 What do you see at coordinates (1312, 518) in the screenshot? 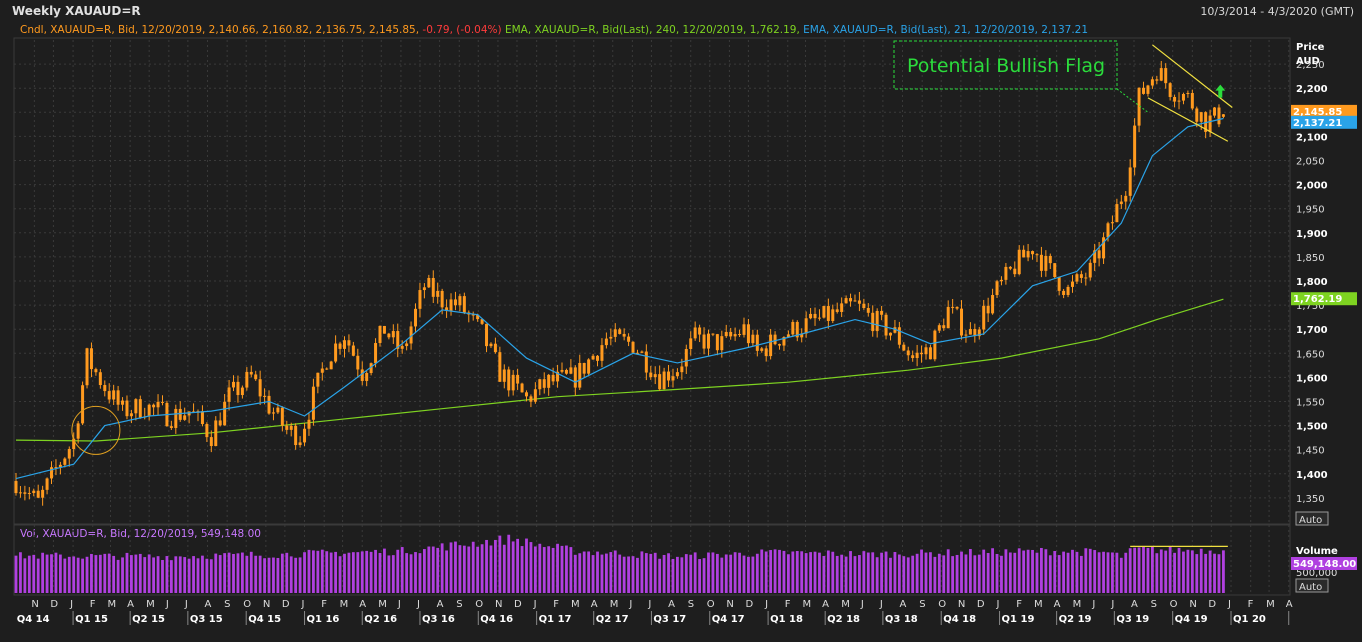
I see `price-auto-button` at bounding box center [1312, 518].